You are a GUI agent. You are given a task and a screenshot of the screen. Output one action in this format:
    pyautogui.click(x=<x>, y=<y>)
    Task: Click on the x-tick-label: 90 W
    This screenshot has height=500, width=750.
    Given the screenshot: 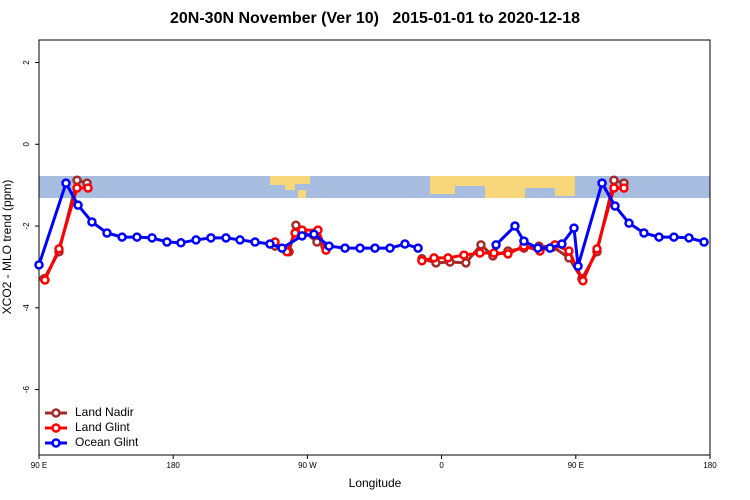 What is the action you would take?
    pyautogui.click(x=307, y=465)
    